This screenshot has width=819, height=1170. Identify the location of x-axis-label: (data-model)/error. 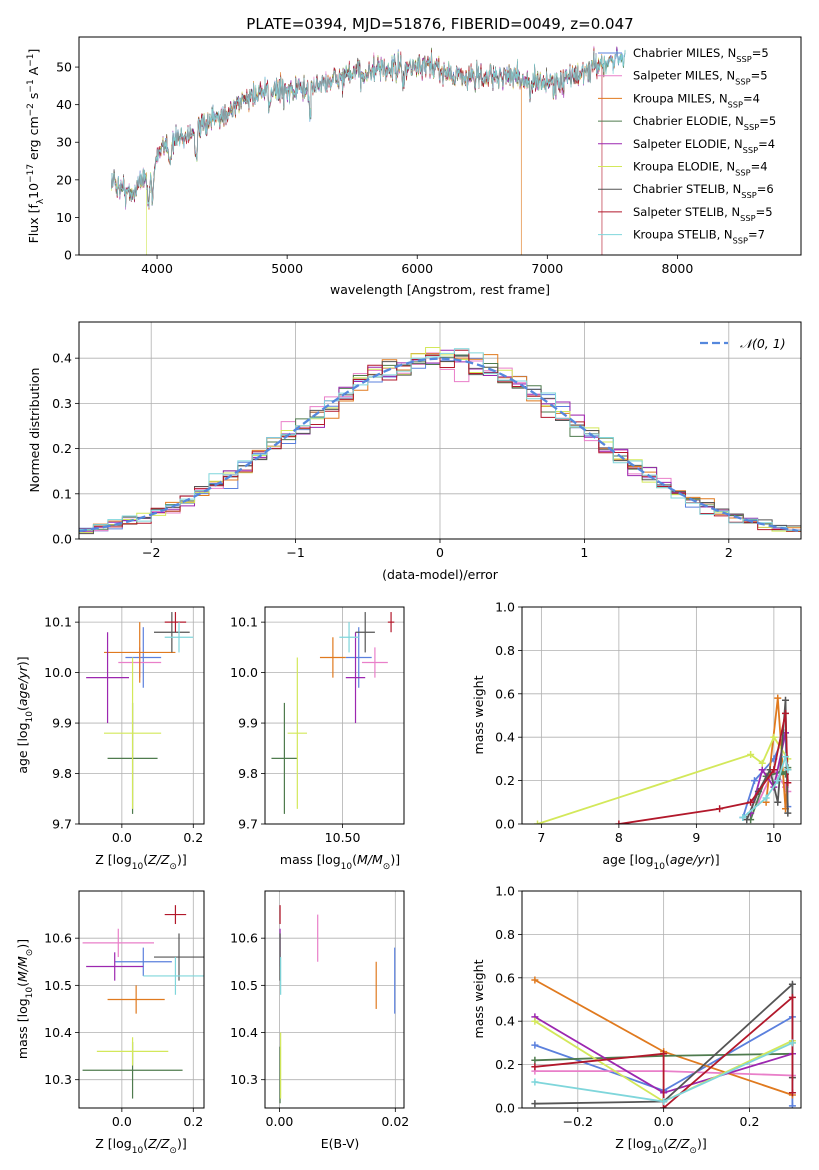
(440, 574).